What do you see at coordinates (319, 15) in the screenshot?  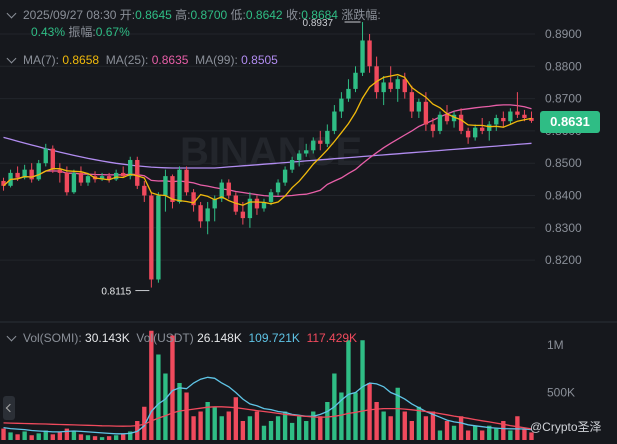 I see `close-value: 0.8684` at bounding box center [319, 15].